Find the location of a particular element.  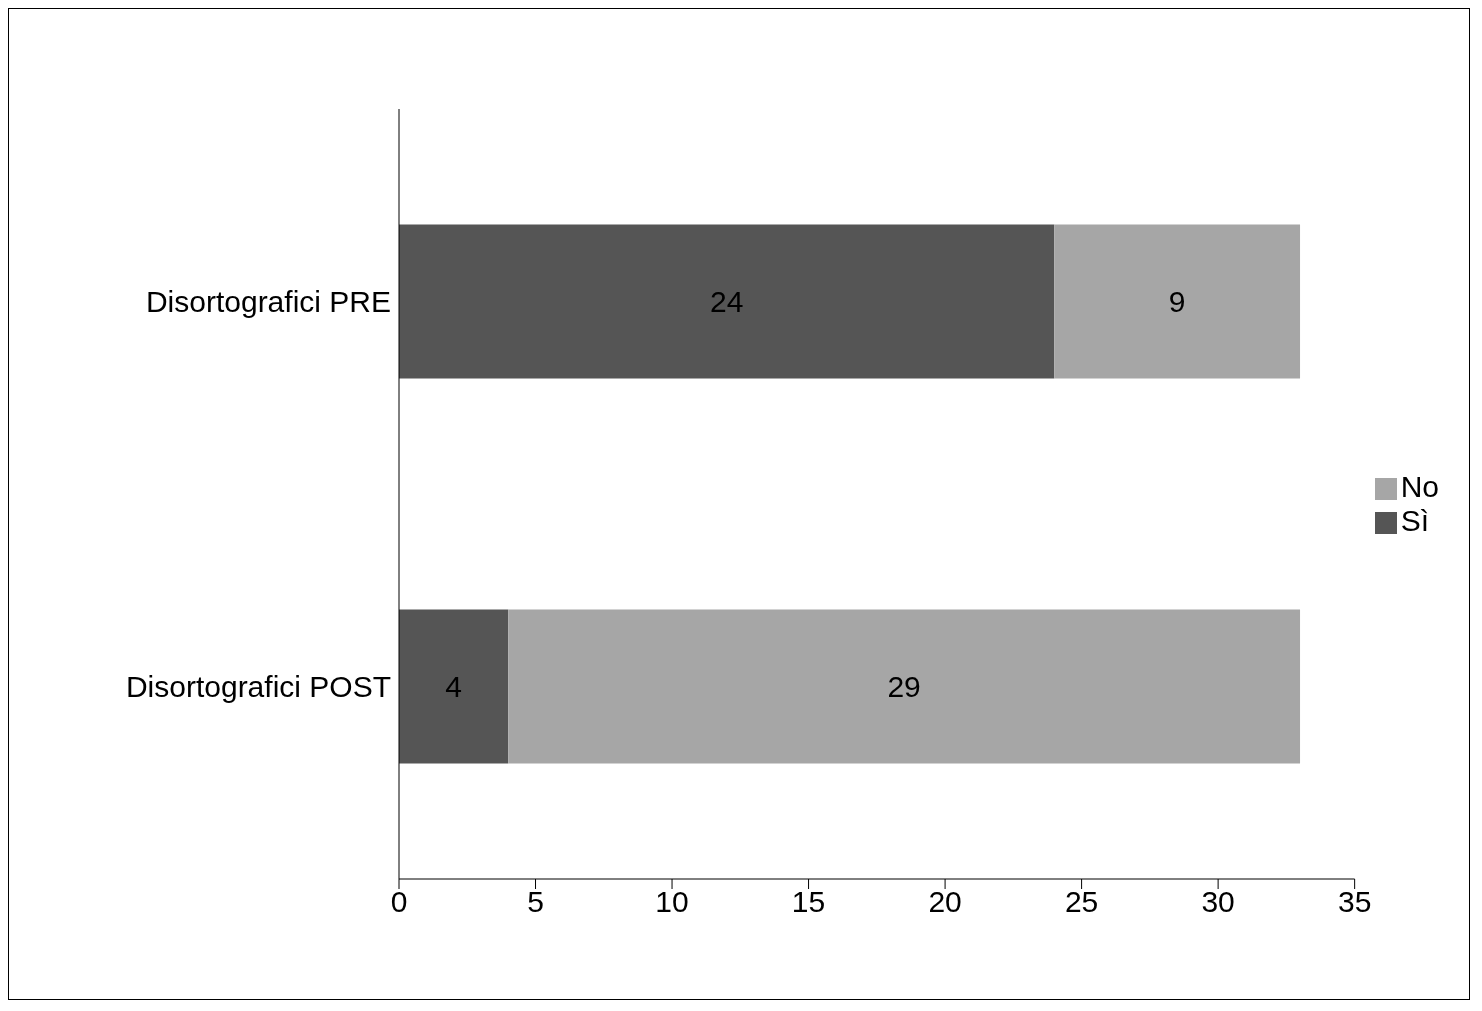

x-tick-label: 10 is located at coordinates (672, 902).